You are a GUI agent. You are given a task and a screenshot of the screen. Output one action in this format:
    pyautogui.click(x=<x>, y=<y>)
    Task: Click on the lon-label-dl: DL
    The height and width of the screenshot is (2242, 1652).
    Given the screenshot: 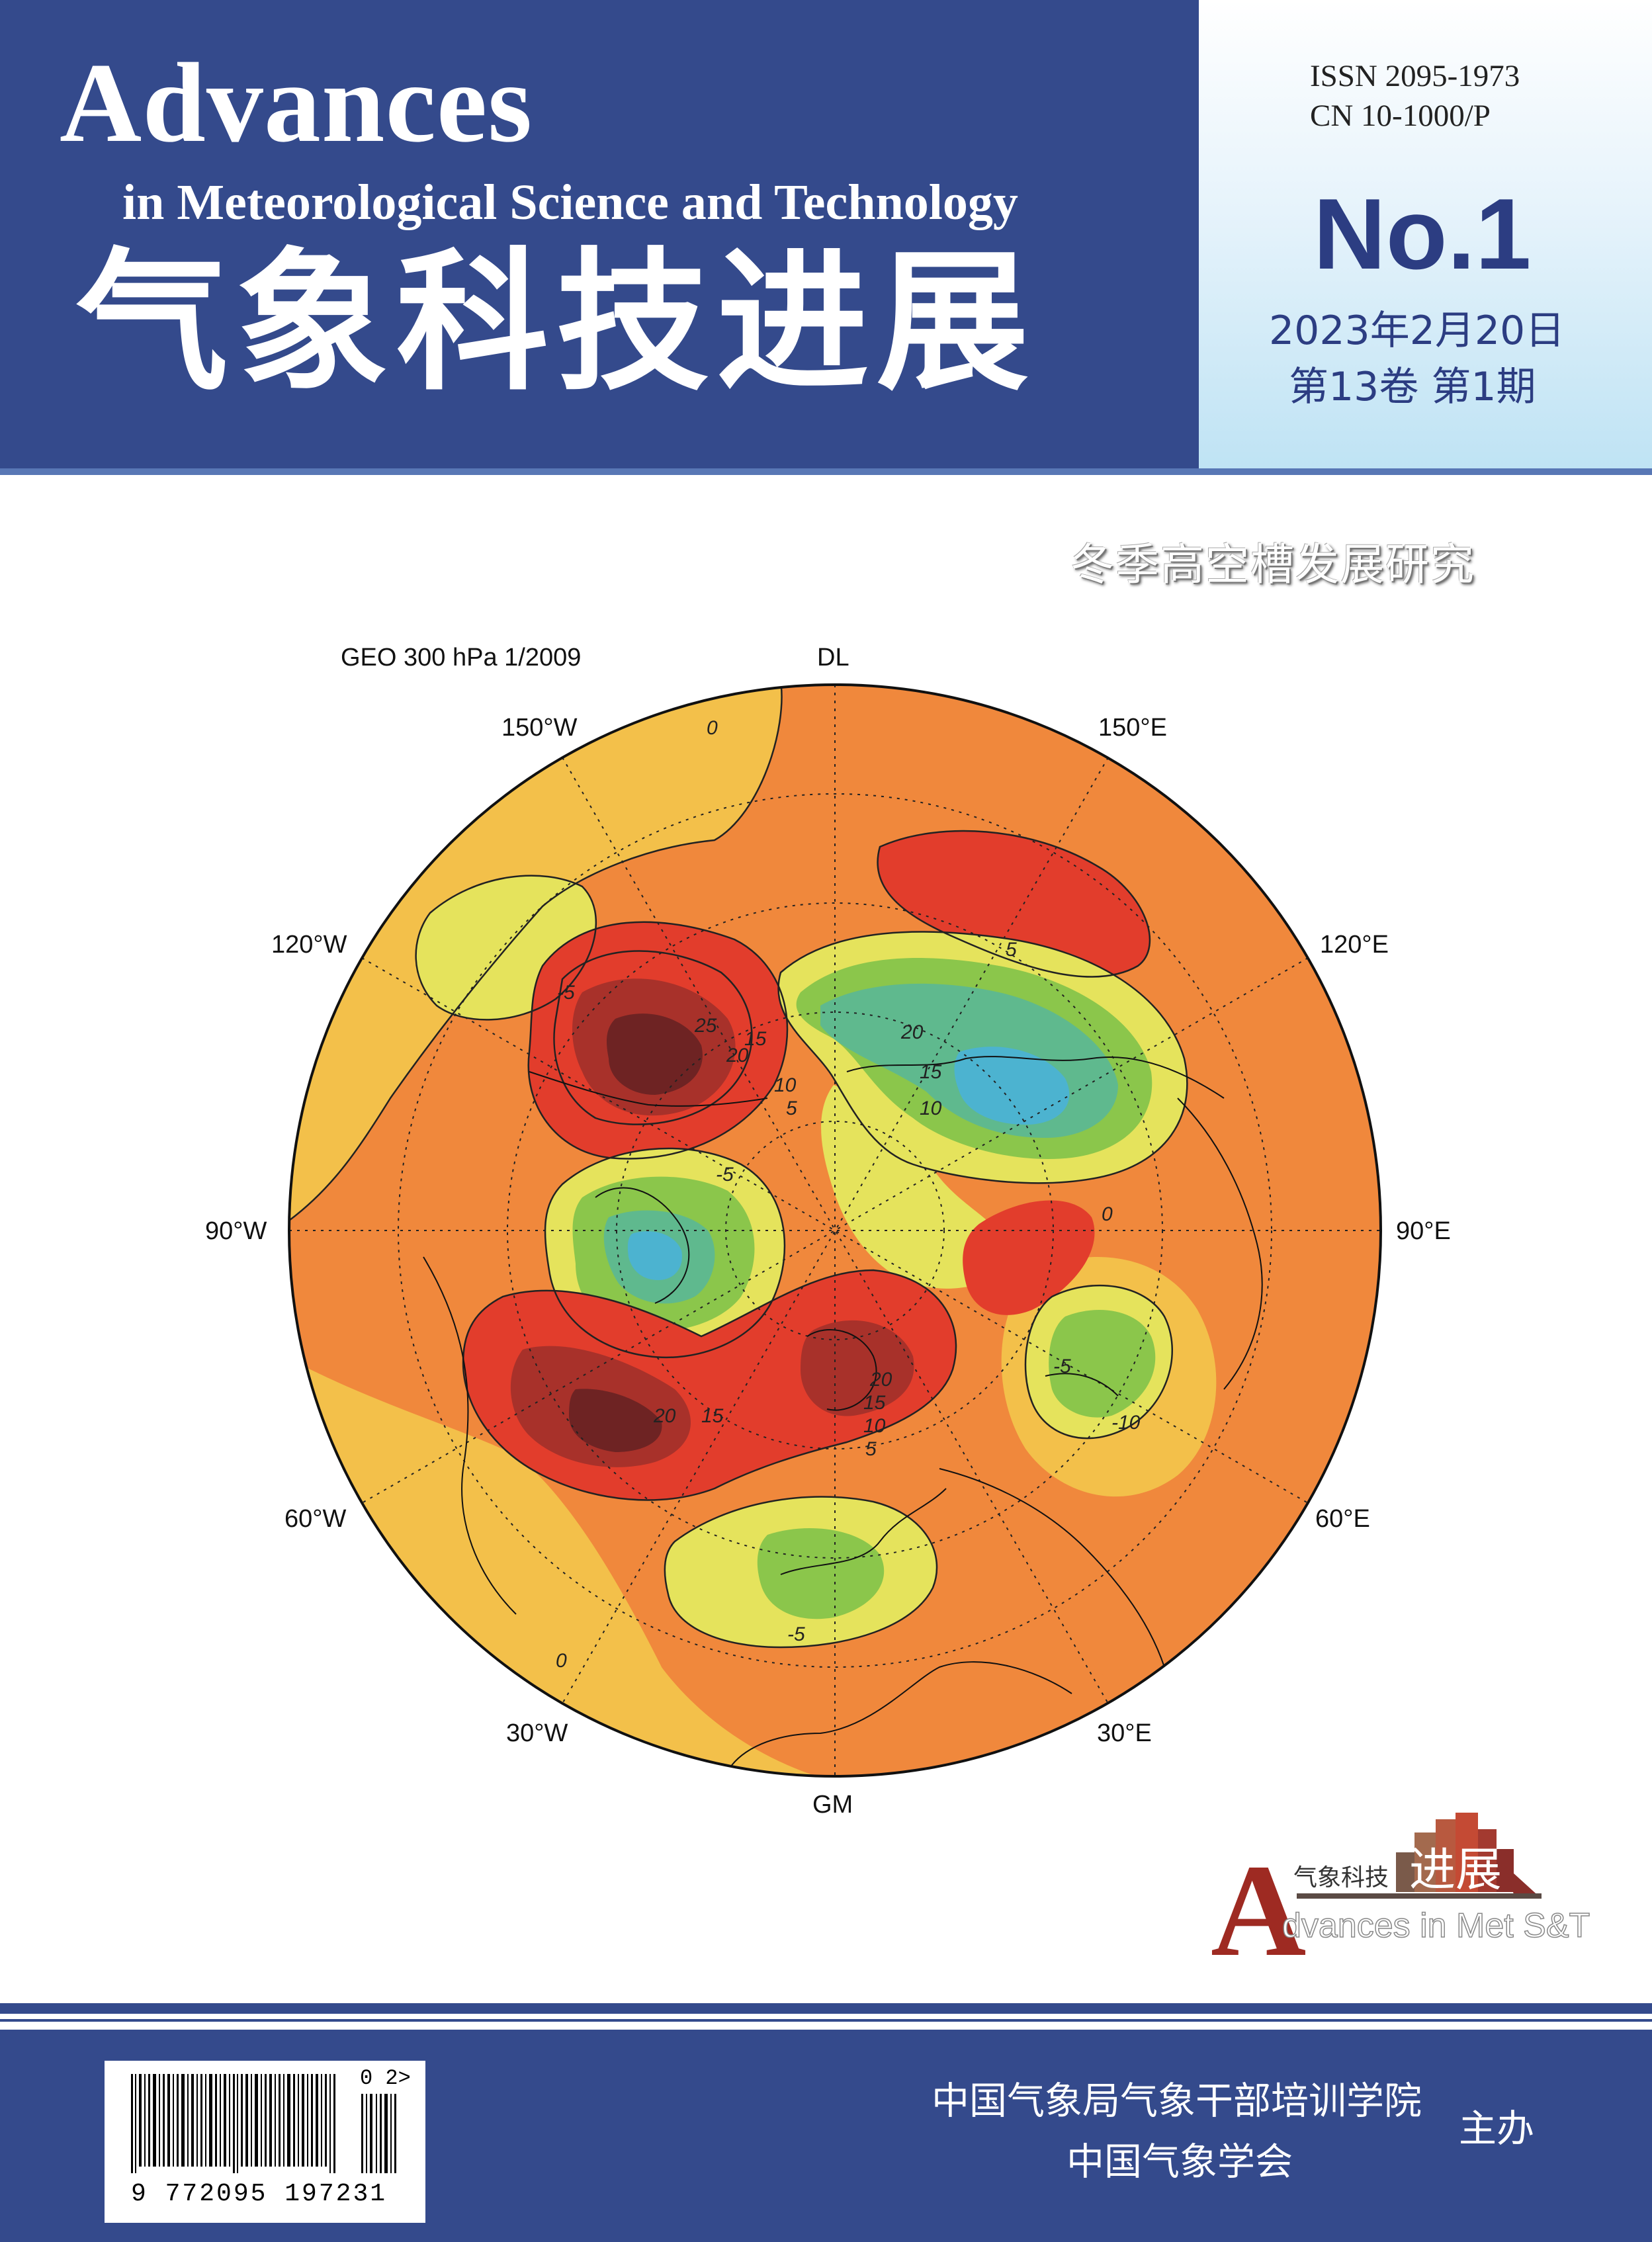 What is the action you would take?
    pyautogui.click(x=833, y=657)
    